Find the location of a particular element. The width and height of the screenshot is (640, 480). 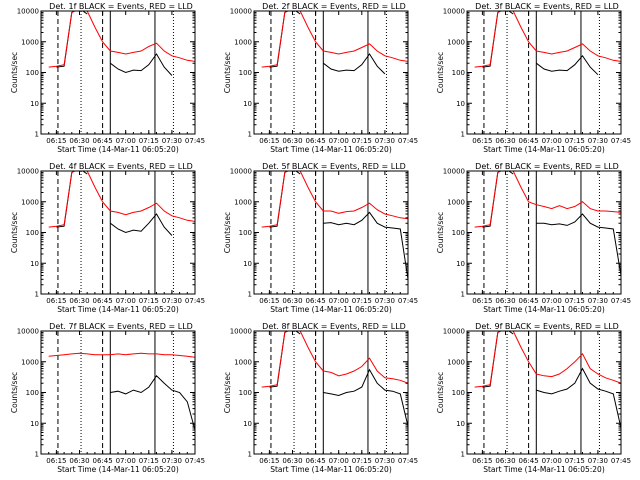

panel-title: Det. 5f BLACK = Events, RED = LLD is located at coordinates (334, 166).